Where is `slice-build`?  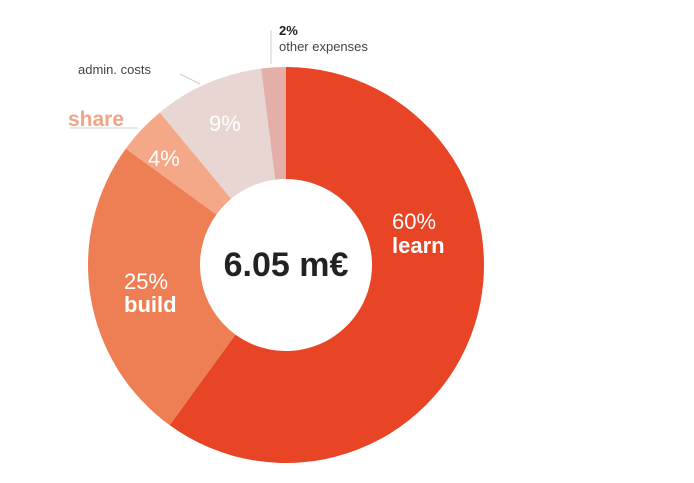 slice-build is located at coordinates (161, 287).